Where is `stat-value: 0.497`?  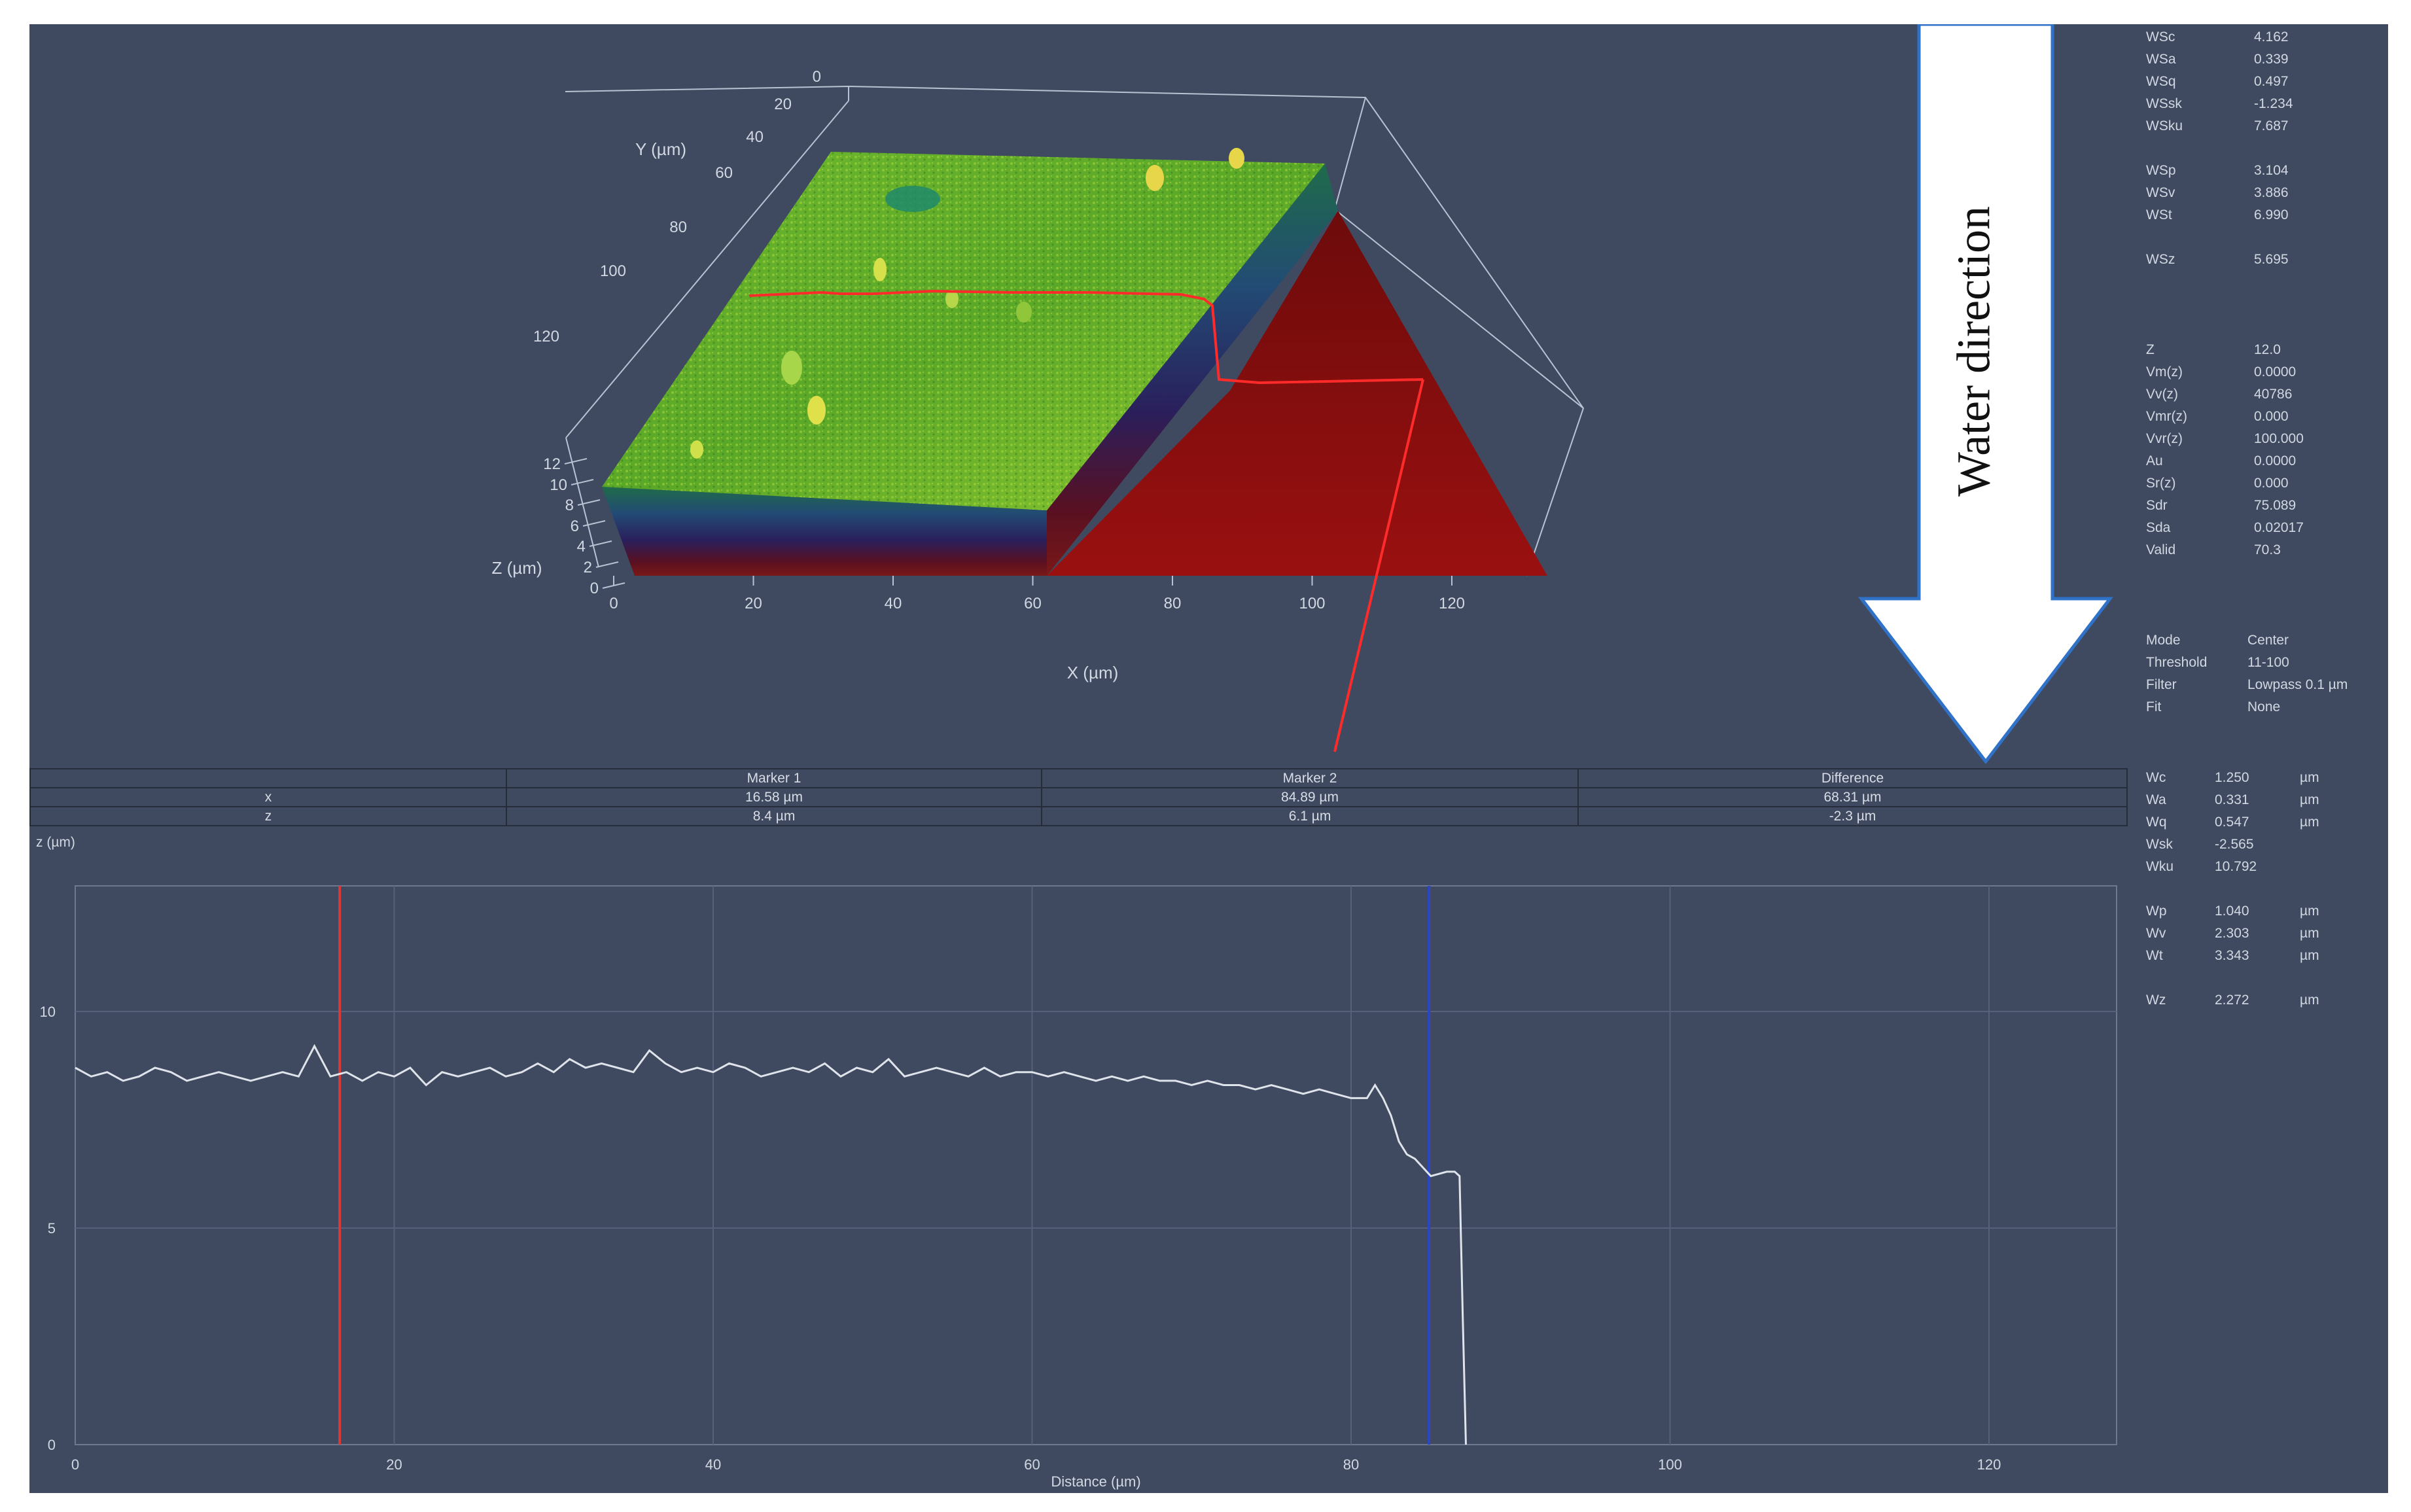 stat-value: 0.497 is located at coordinates (2271, 81).